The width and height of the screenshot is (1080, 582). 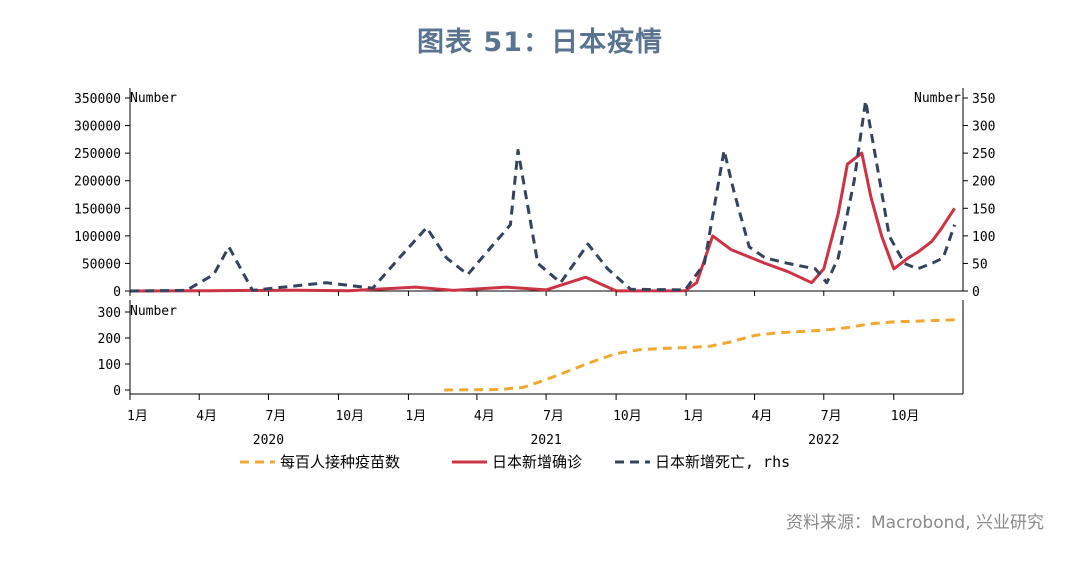 I want to click on chart-title: 图表 51：日本疫情, so click(x=540, y=42).